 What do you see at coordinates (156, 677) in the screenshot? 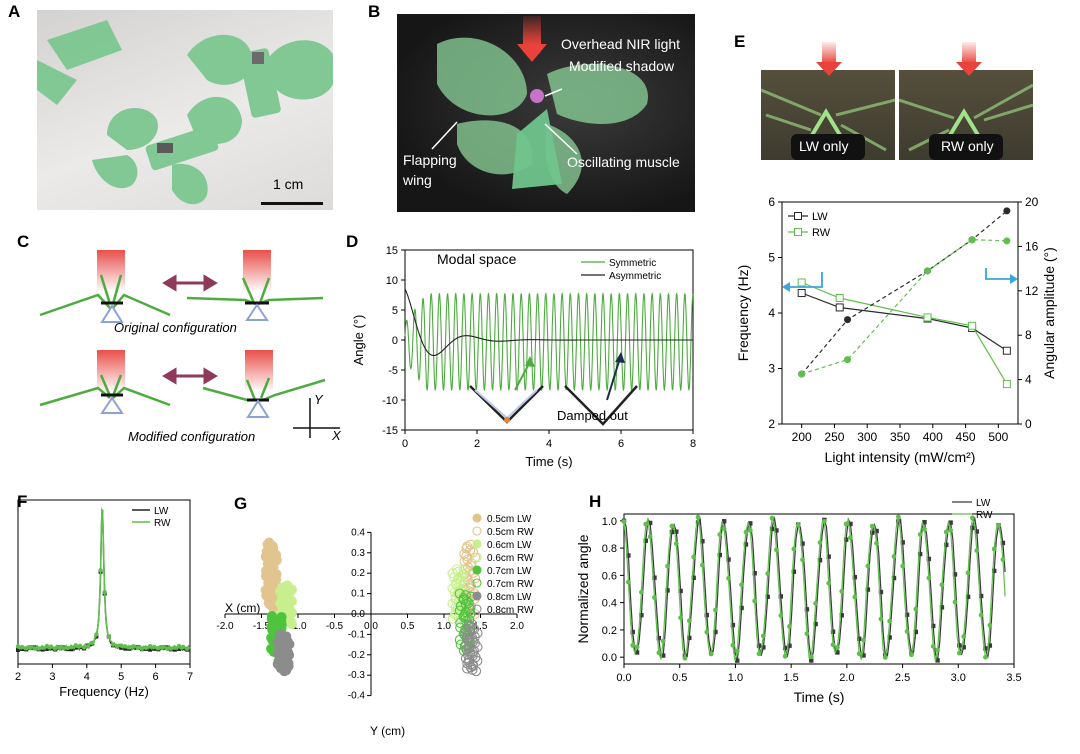
I see `f-x-tick-label: 6` at bounding box center [156, 677].